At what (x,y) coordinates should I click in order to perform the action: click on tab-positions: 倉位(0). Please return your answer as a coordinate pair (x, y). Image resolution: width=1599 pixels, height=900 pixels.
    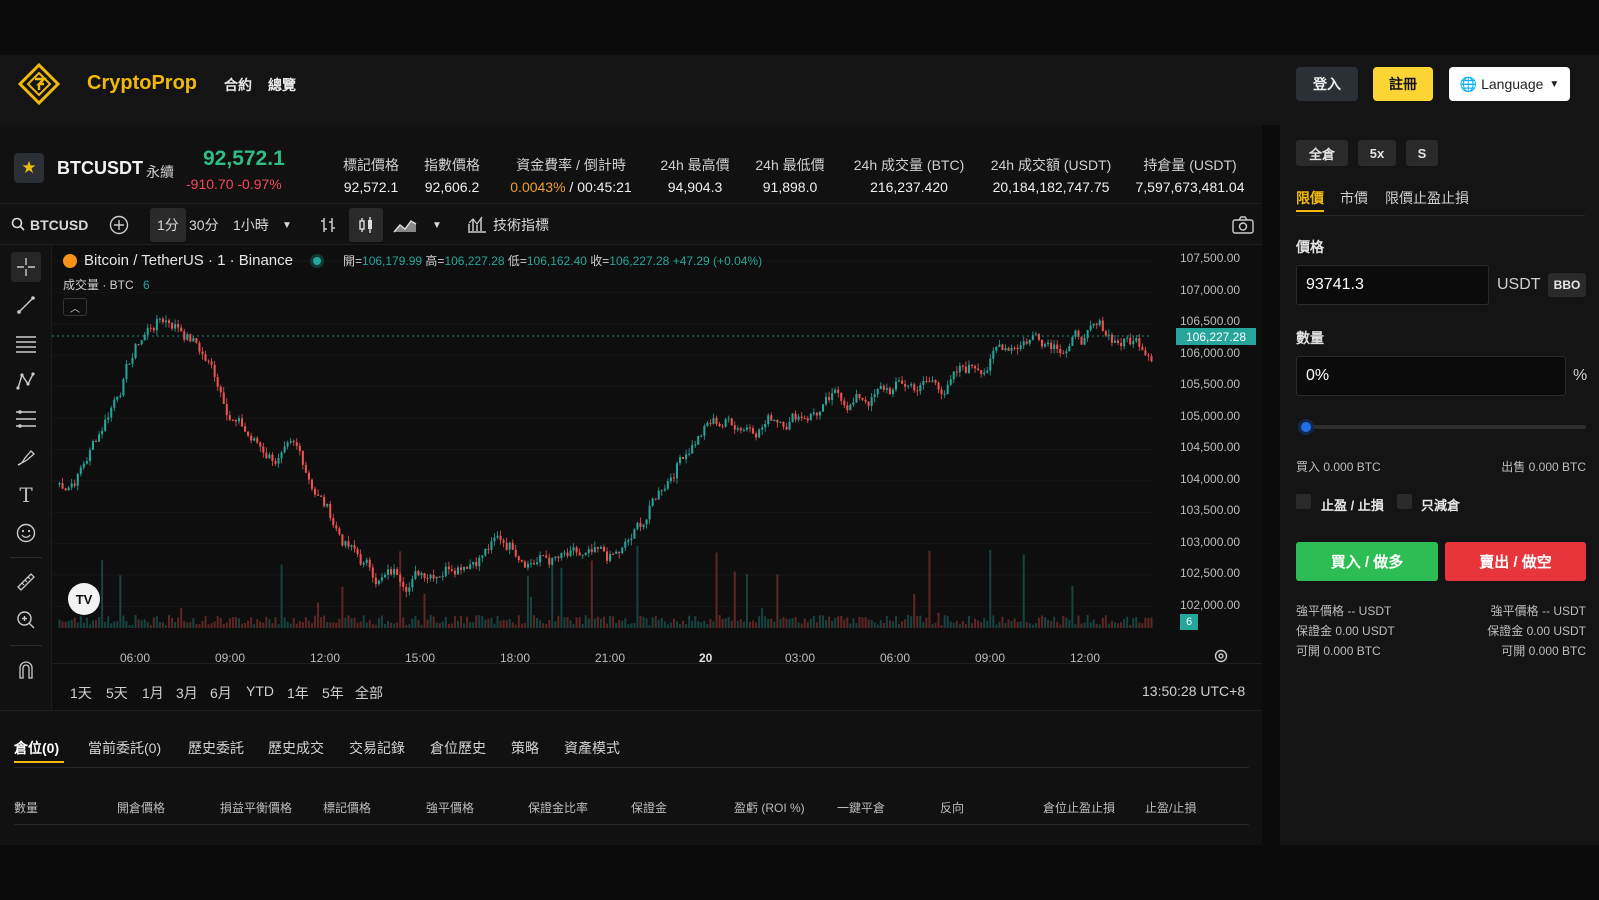
    Looking at the image, I should click on (37, 748).